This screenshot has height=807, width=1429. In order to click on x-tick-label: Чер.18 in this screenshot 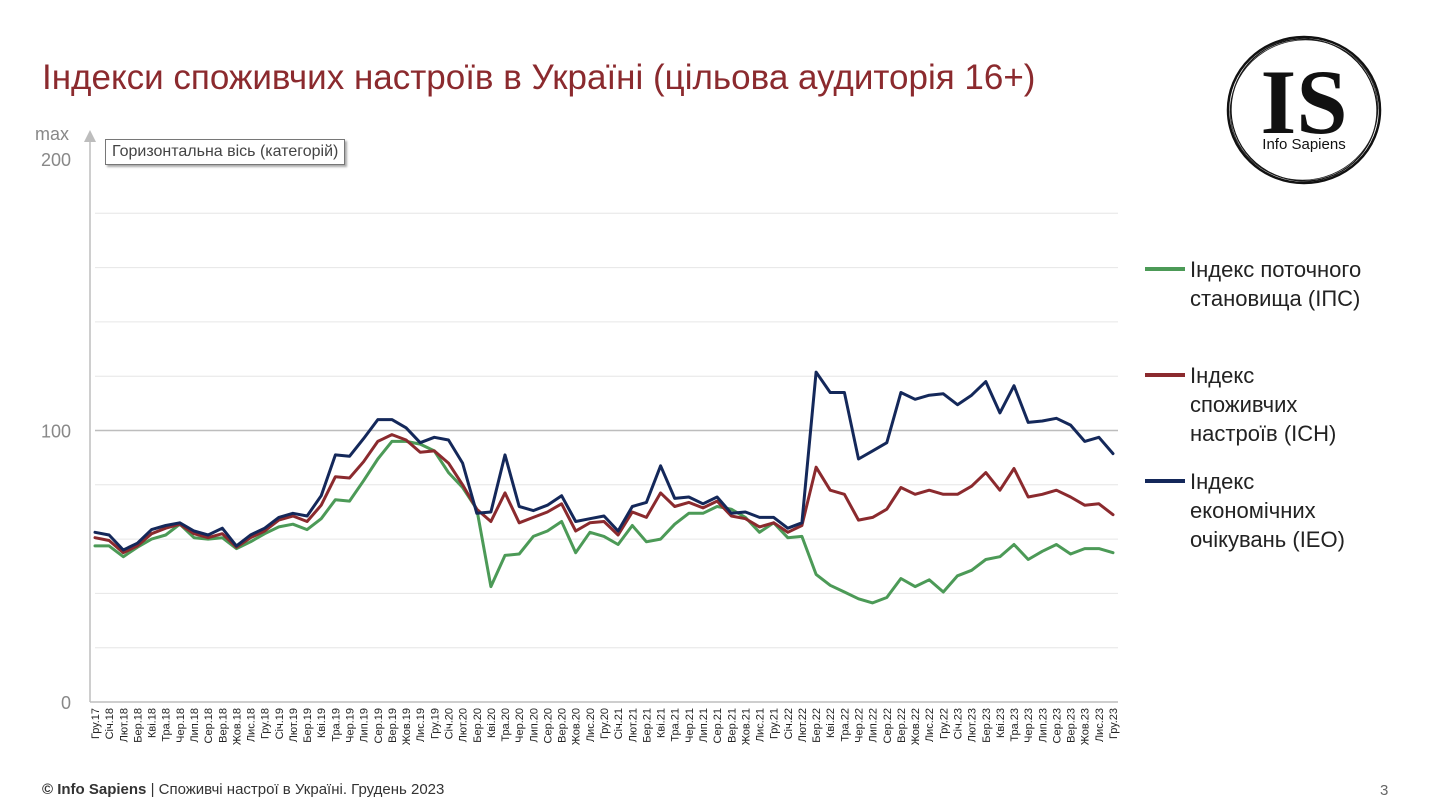, I will do `click(181, 725)`.